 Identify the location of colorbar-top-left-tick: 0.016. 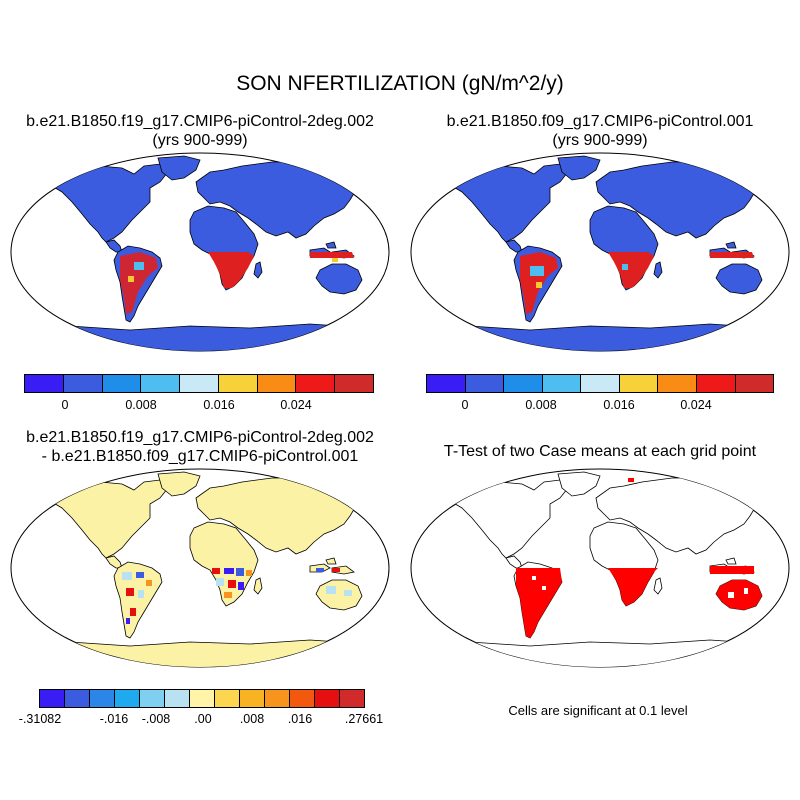
(219, 405).